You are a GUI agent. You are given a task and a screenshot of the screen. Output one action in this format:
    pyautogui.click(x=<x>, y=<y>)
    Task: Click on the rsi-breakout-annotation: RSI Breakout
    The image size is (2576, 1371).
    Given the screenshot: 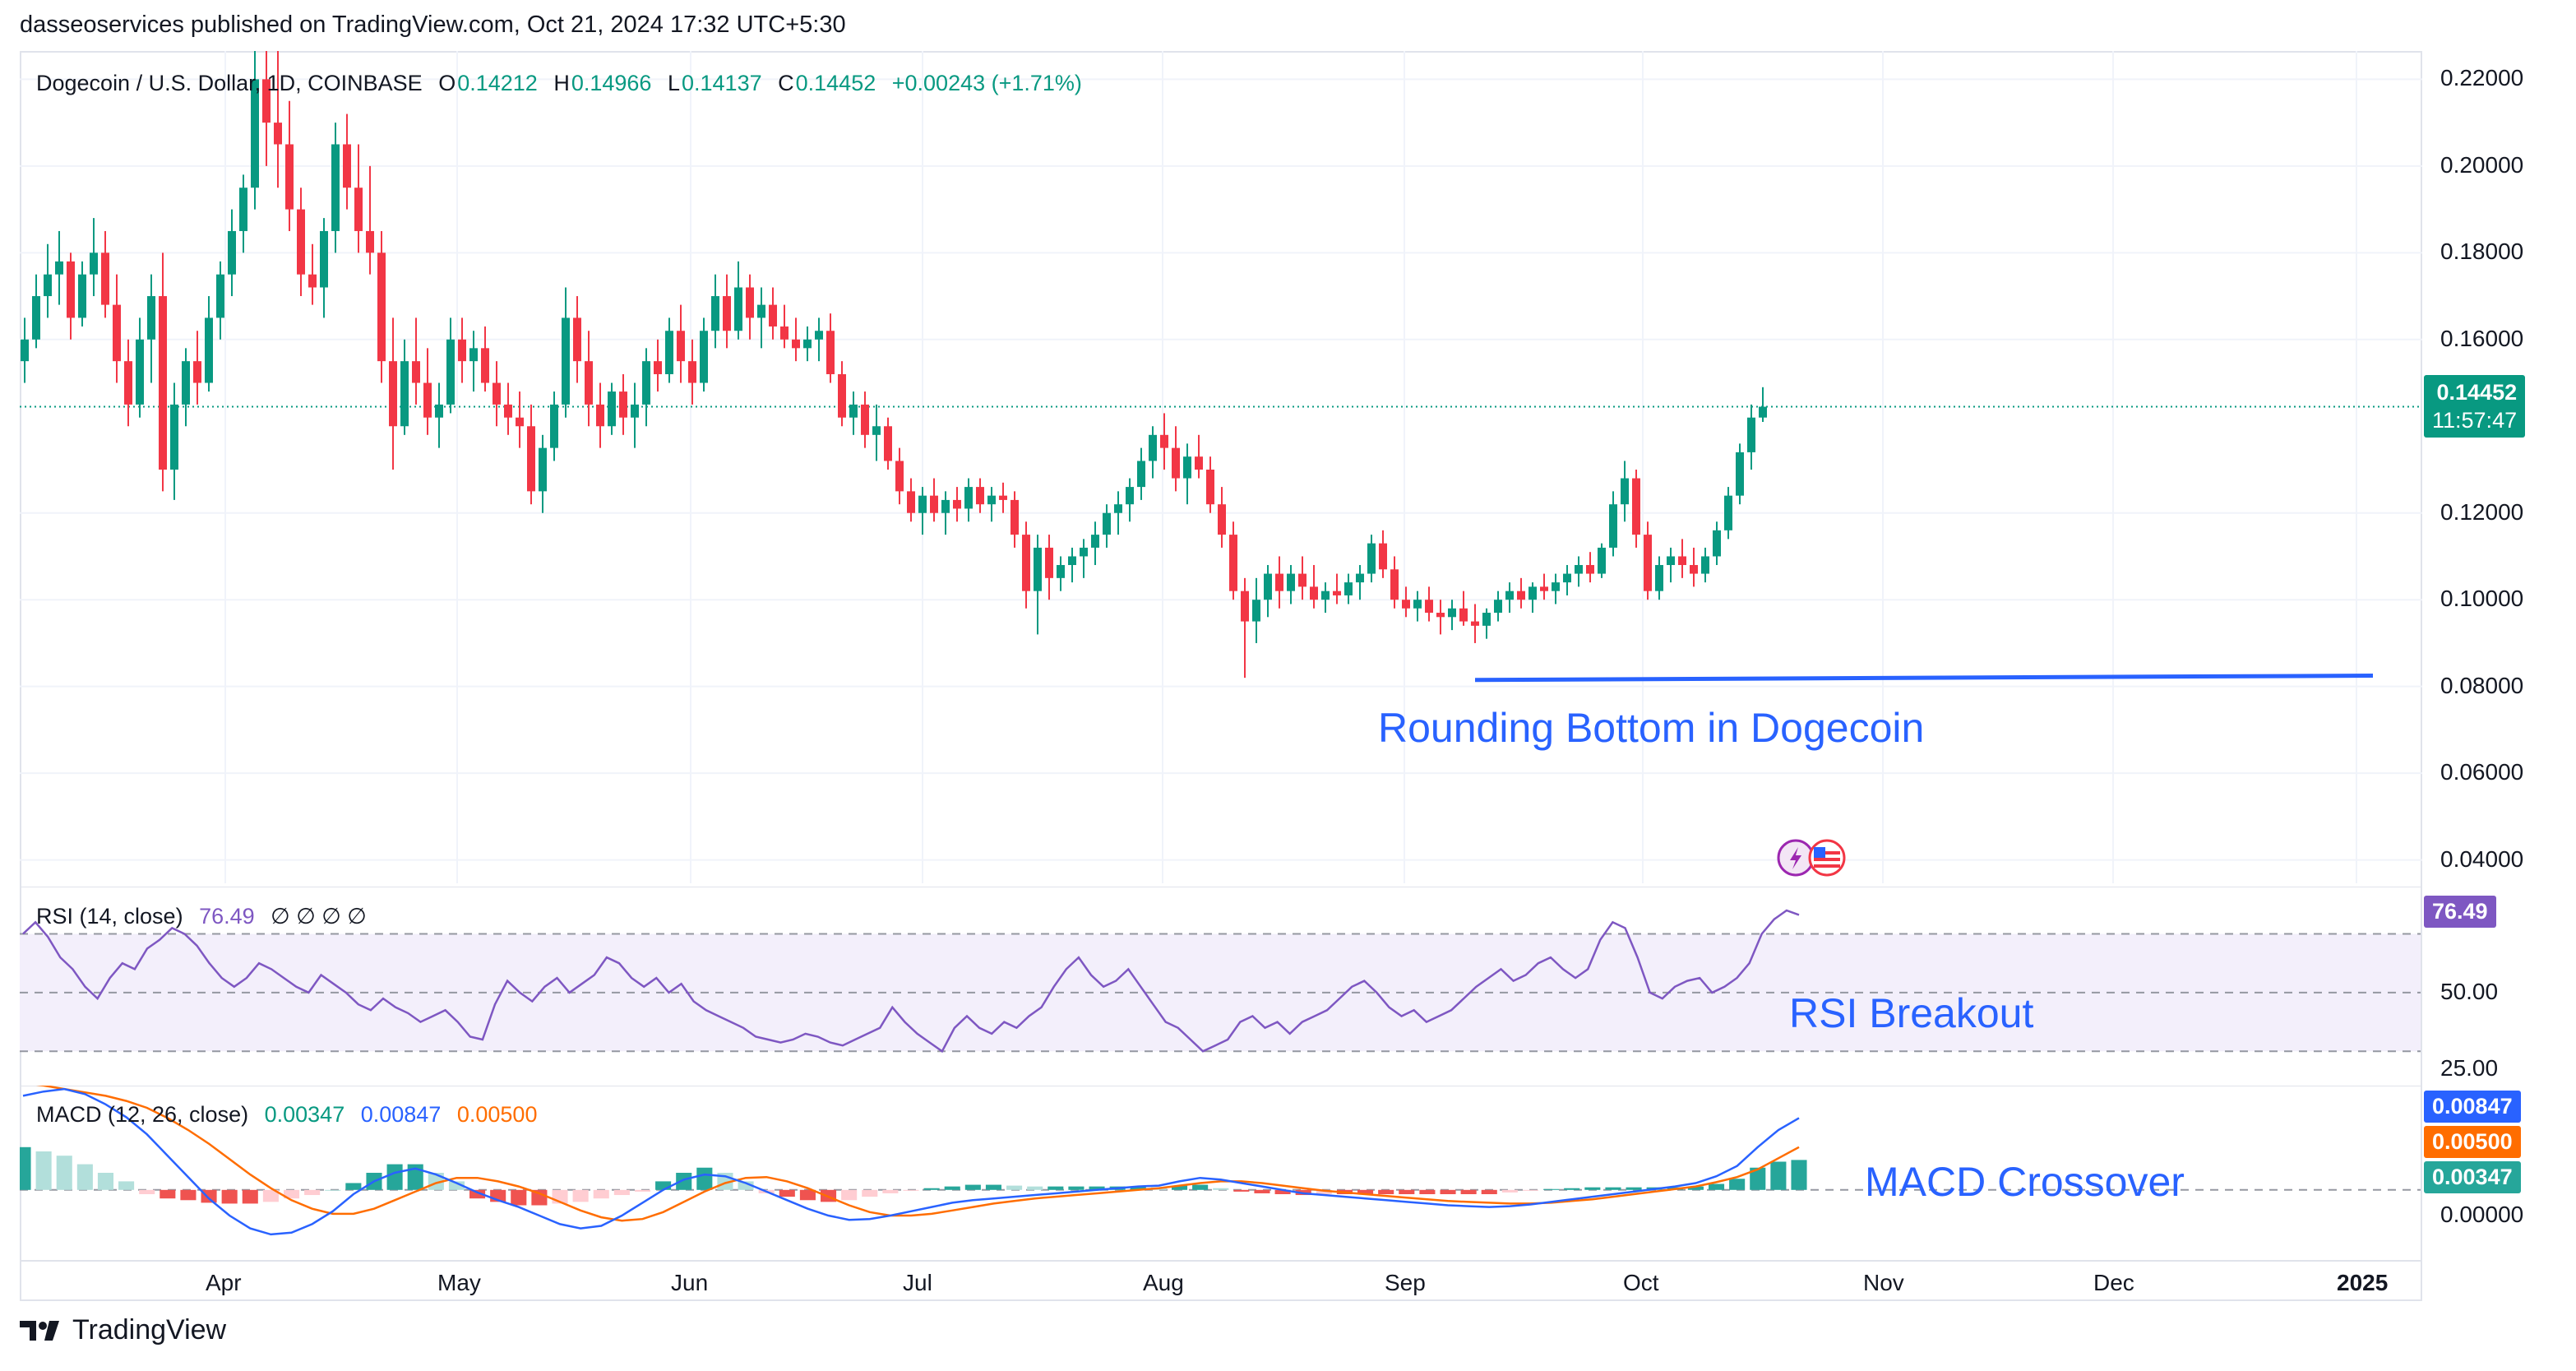 What is the action you would take?
    pyautogui.click(x=1911, y=1013)
    